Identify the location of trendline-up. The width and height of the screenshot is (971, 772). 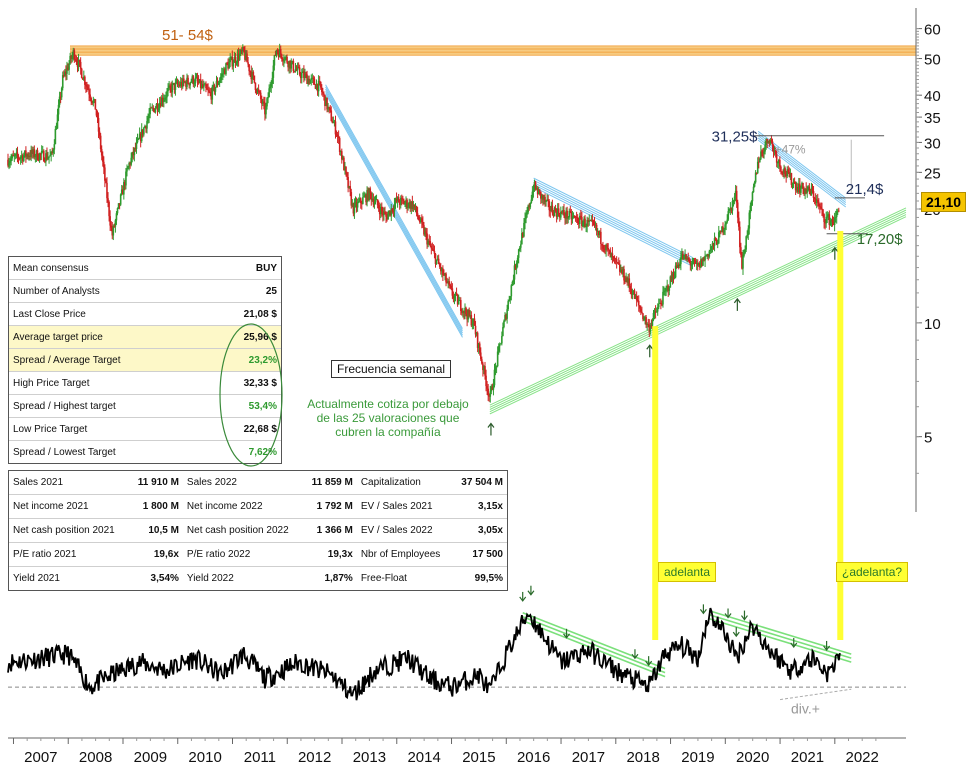
(698, 310).